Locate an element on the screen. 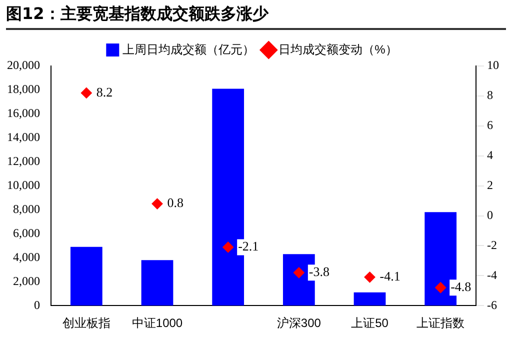  y2-tick-label: 6 is located at coordinates (490, 125).